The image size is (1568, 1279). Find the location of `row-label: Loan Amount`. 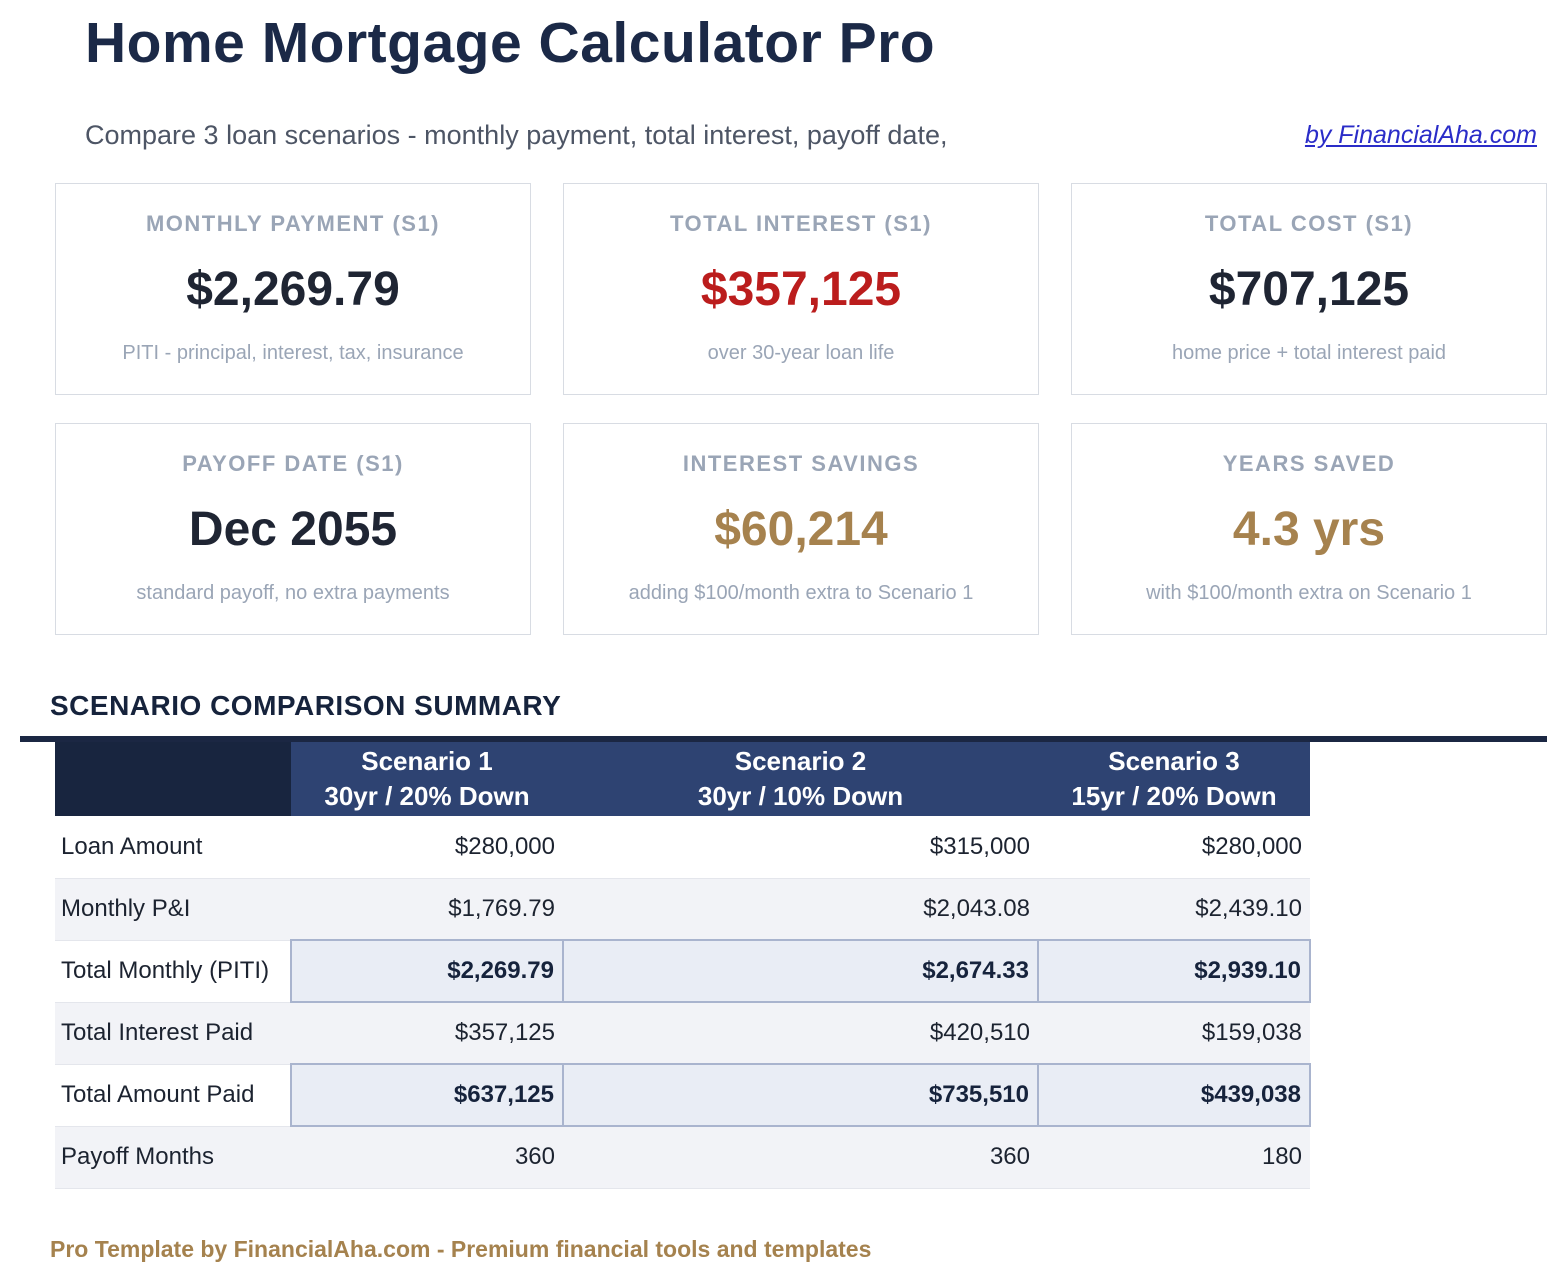

row-label: Loan Amount is located at coordinates (132, 846).